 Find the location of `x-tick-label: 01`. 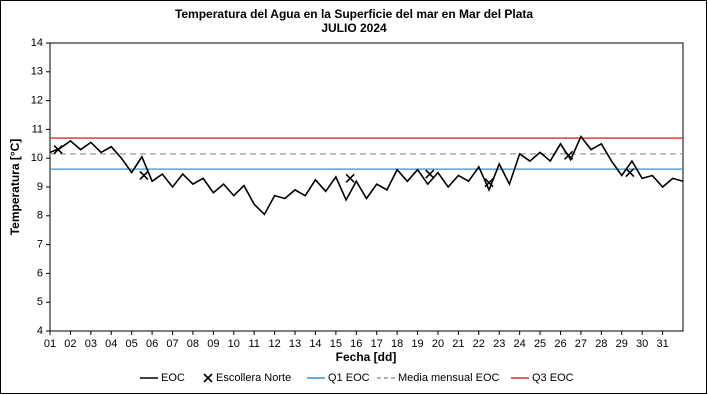

x-tick-label: 01 is located at coordinates (50, 344).